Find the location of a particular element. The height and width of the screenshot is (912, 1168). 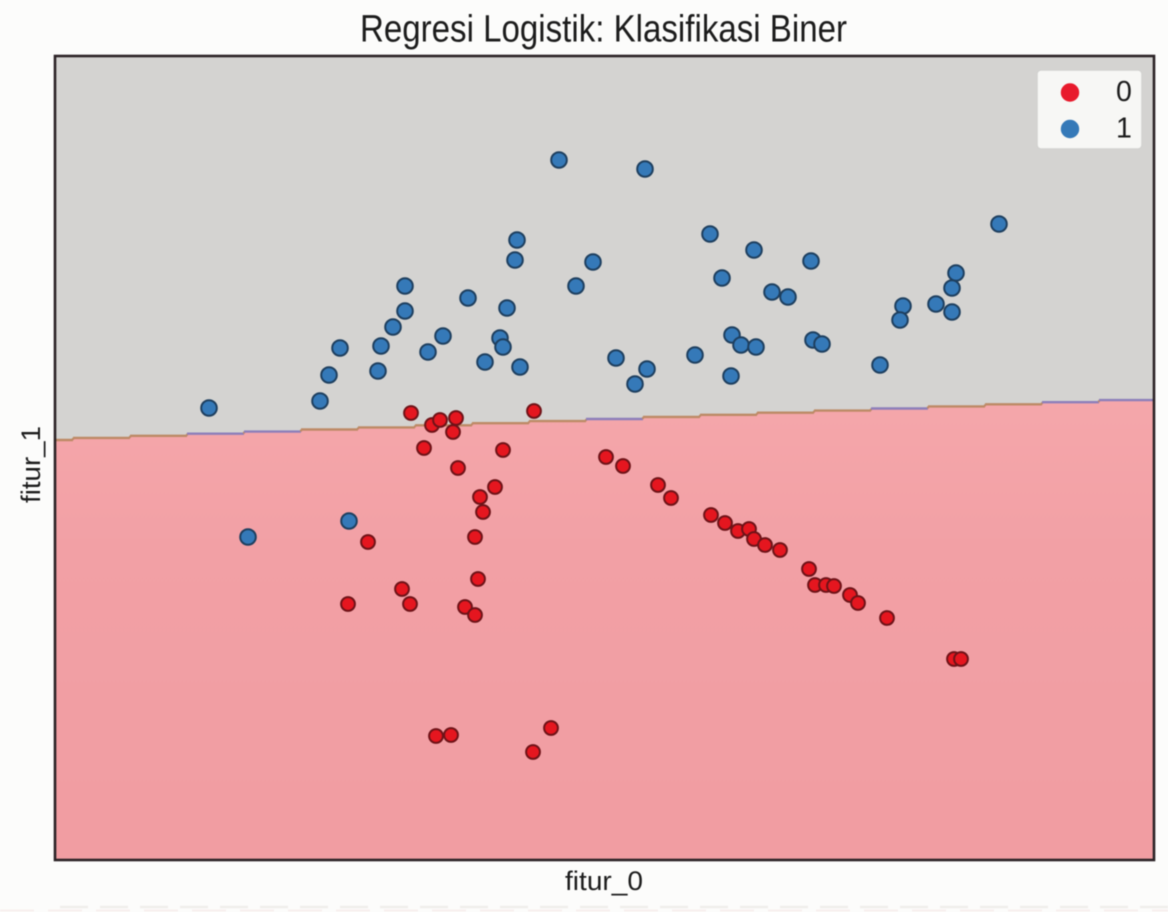

svg-text: fitur_0 is located at coordinates (604, 881).